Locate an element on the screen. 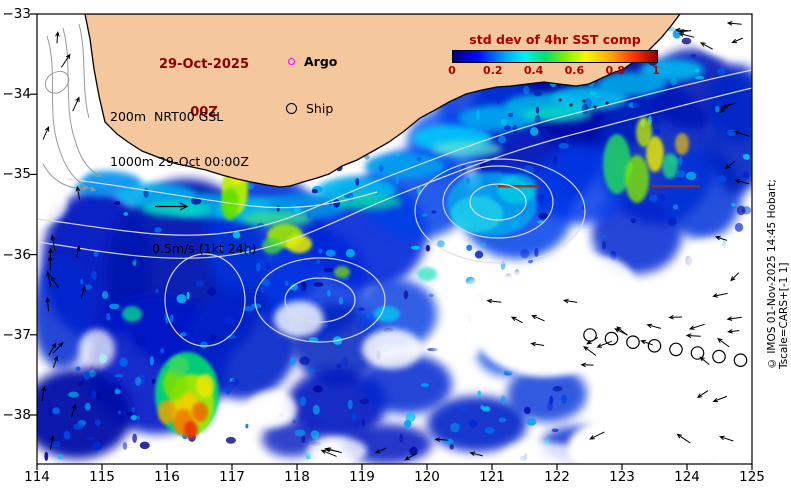 This screenshot has width=791, height=492. y-tick-label: −33 is located at coordinates (17, 14).